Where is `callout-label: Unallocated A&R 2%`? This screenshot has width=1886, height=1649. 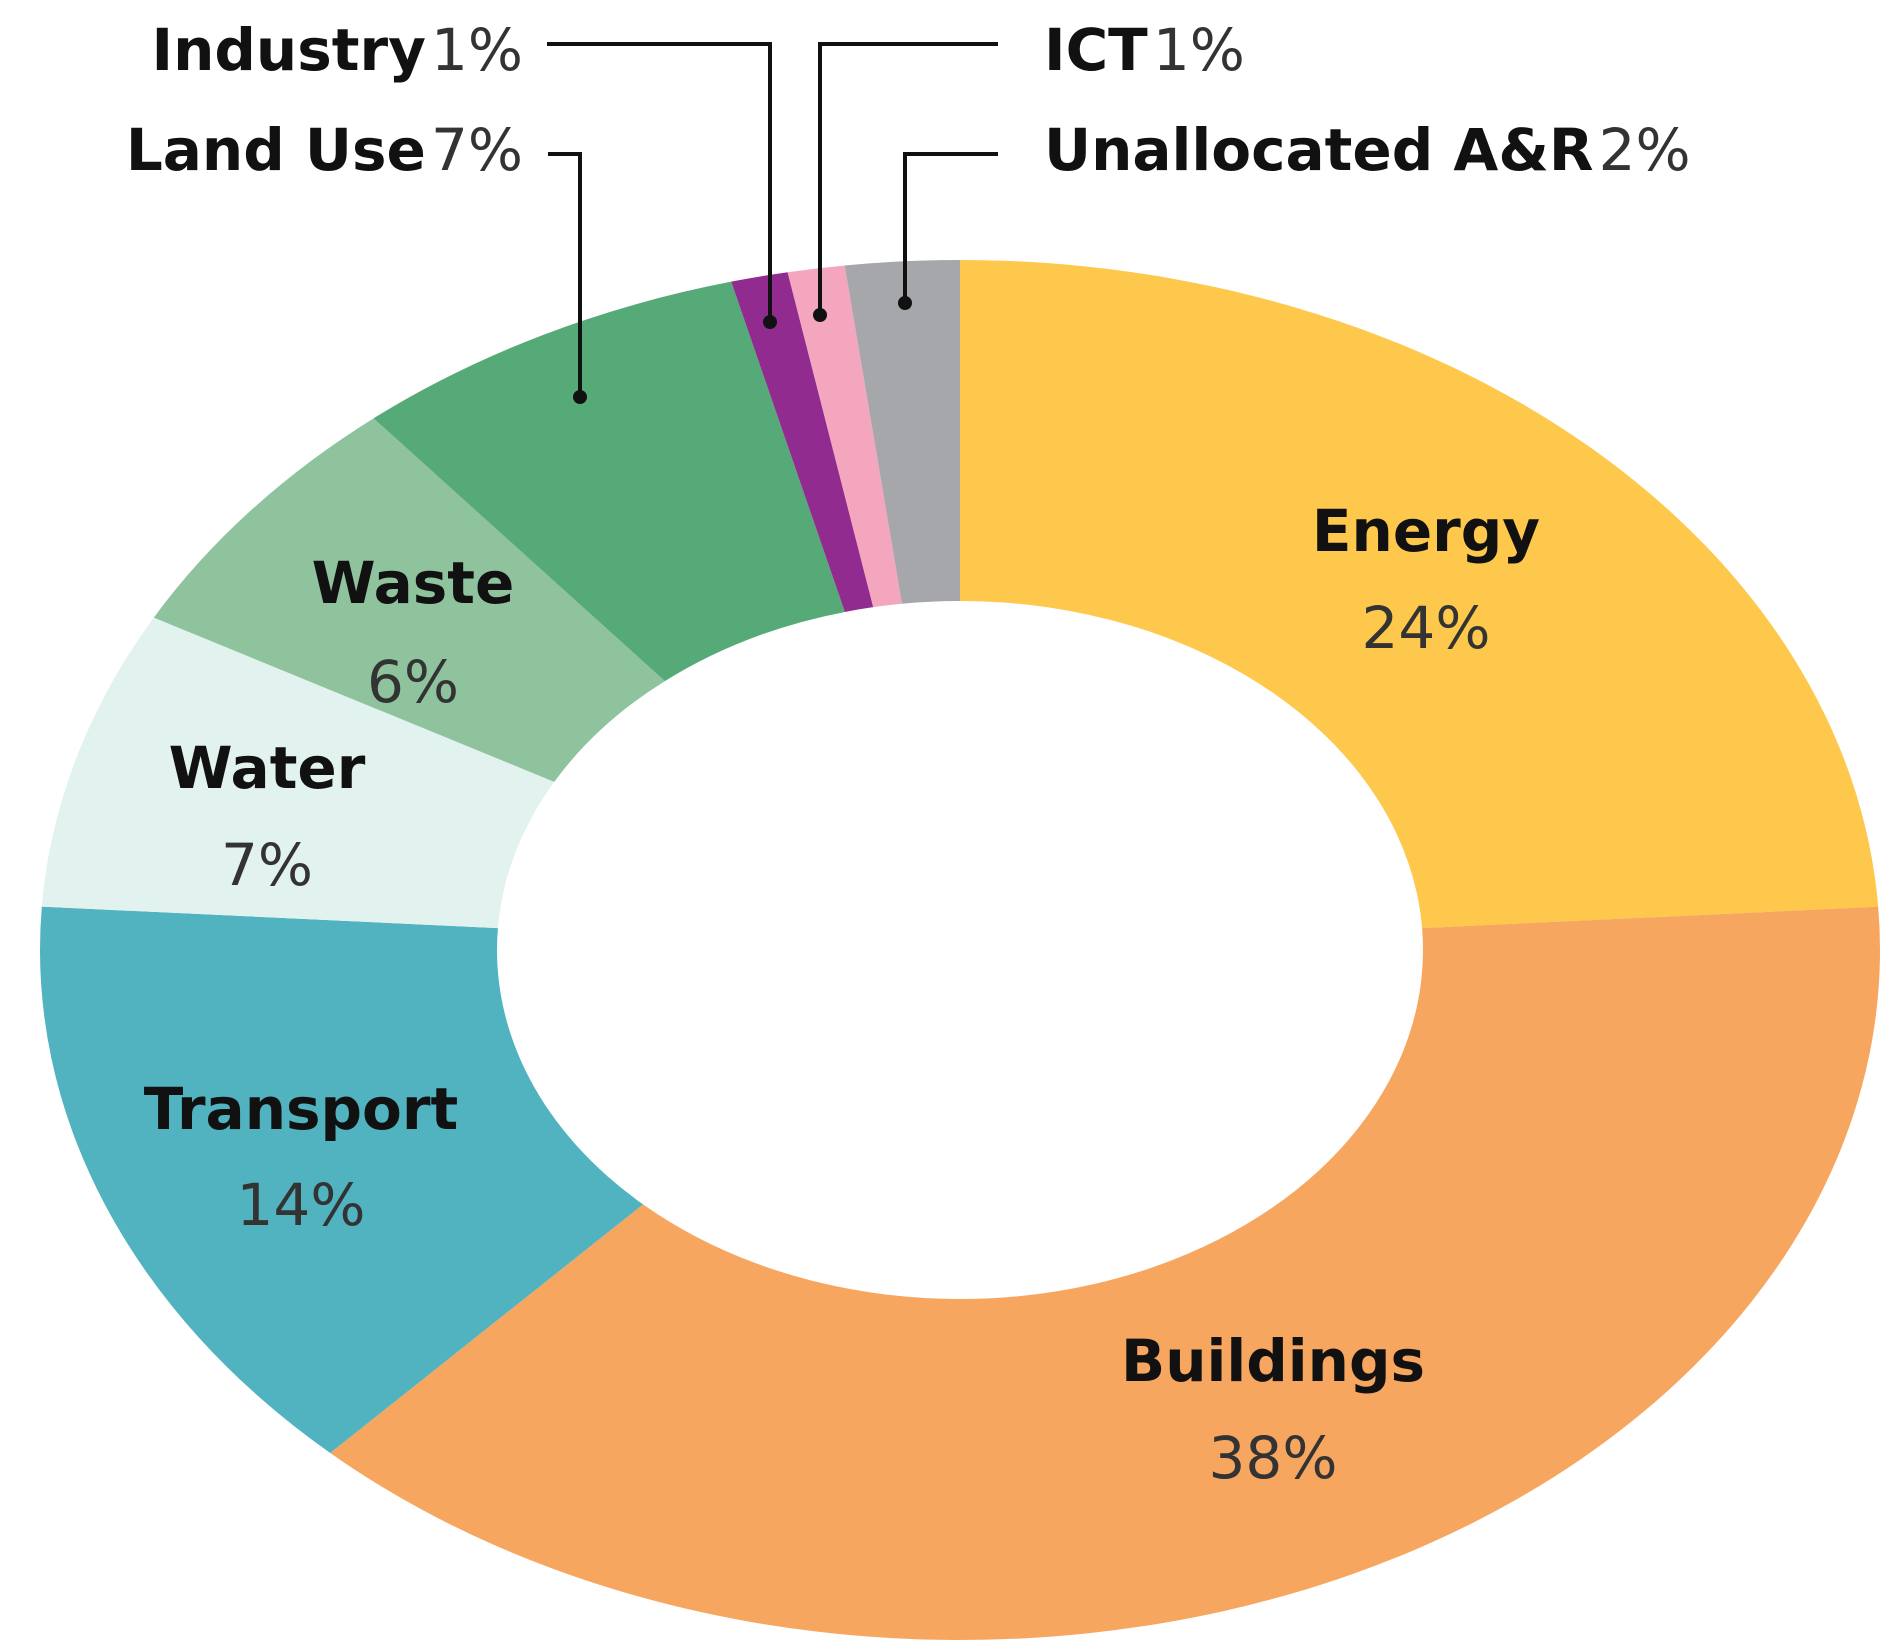
callout-label: Unallocated A&R 2% is located at coordinates (1367, 150).